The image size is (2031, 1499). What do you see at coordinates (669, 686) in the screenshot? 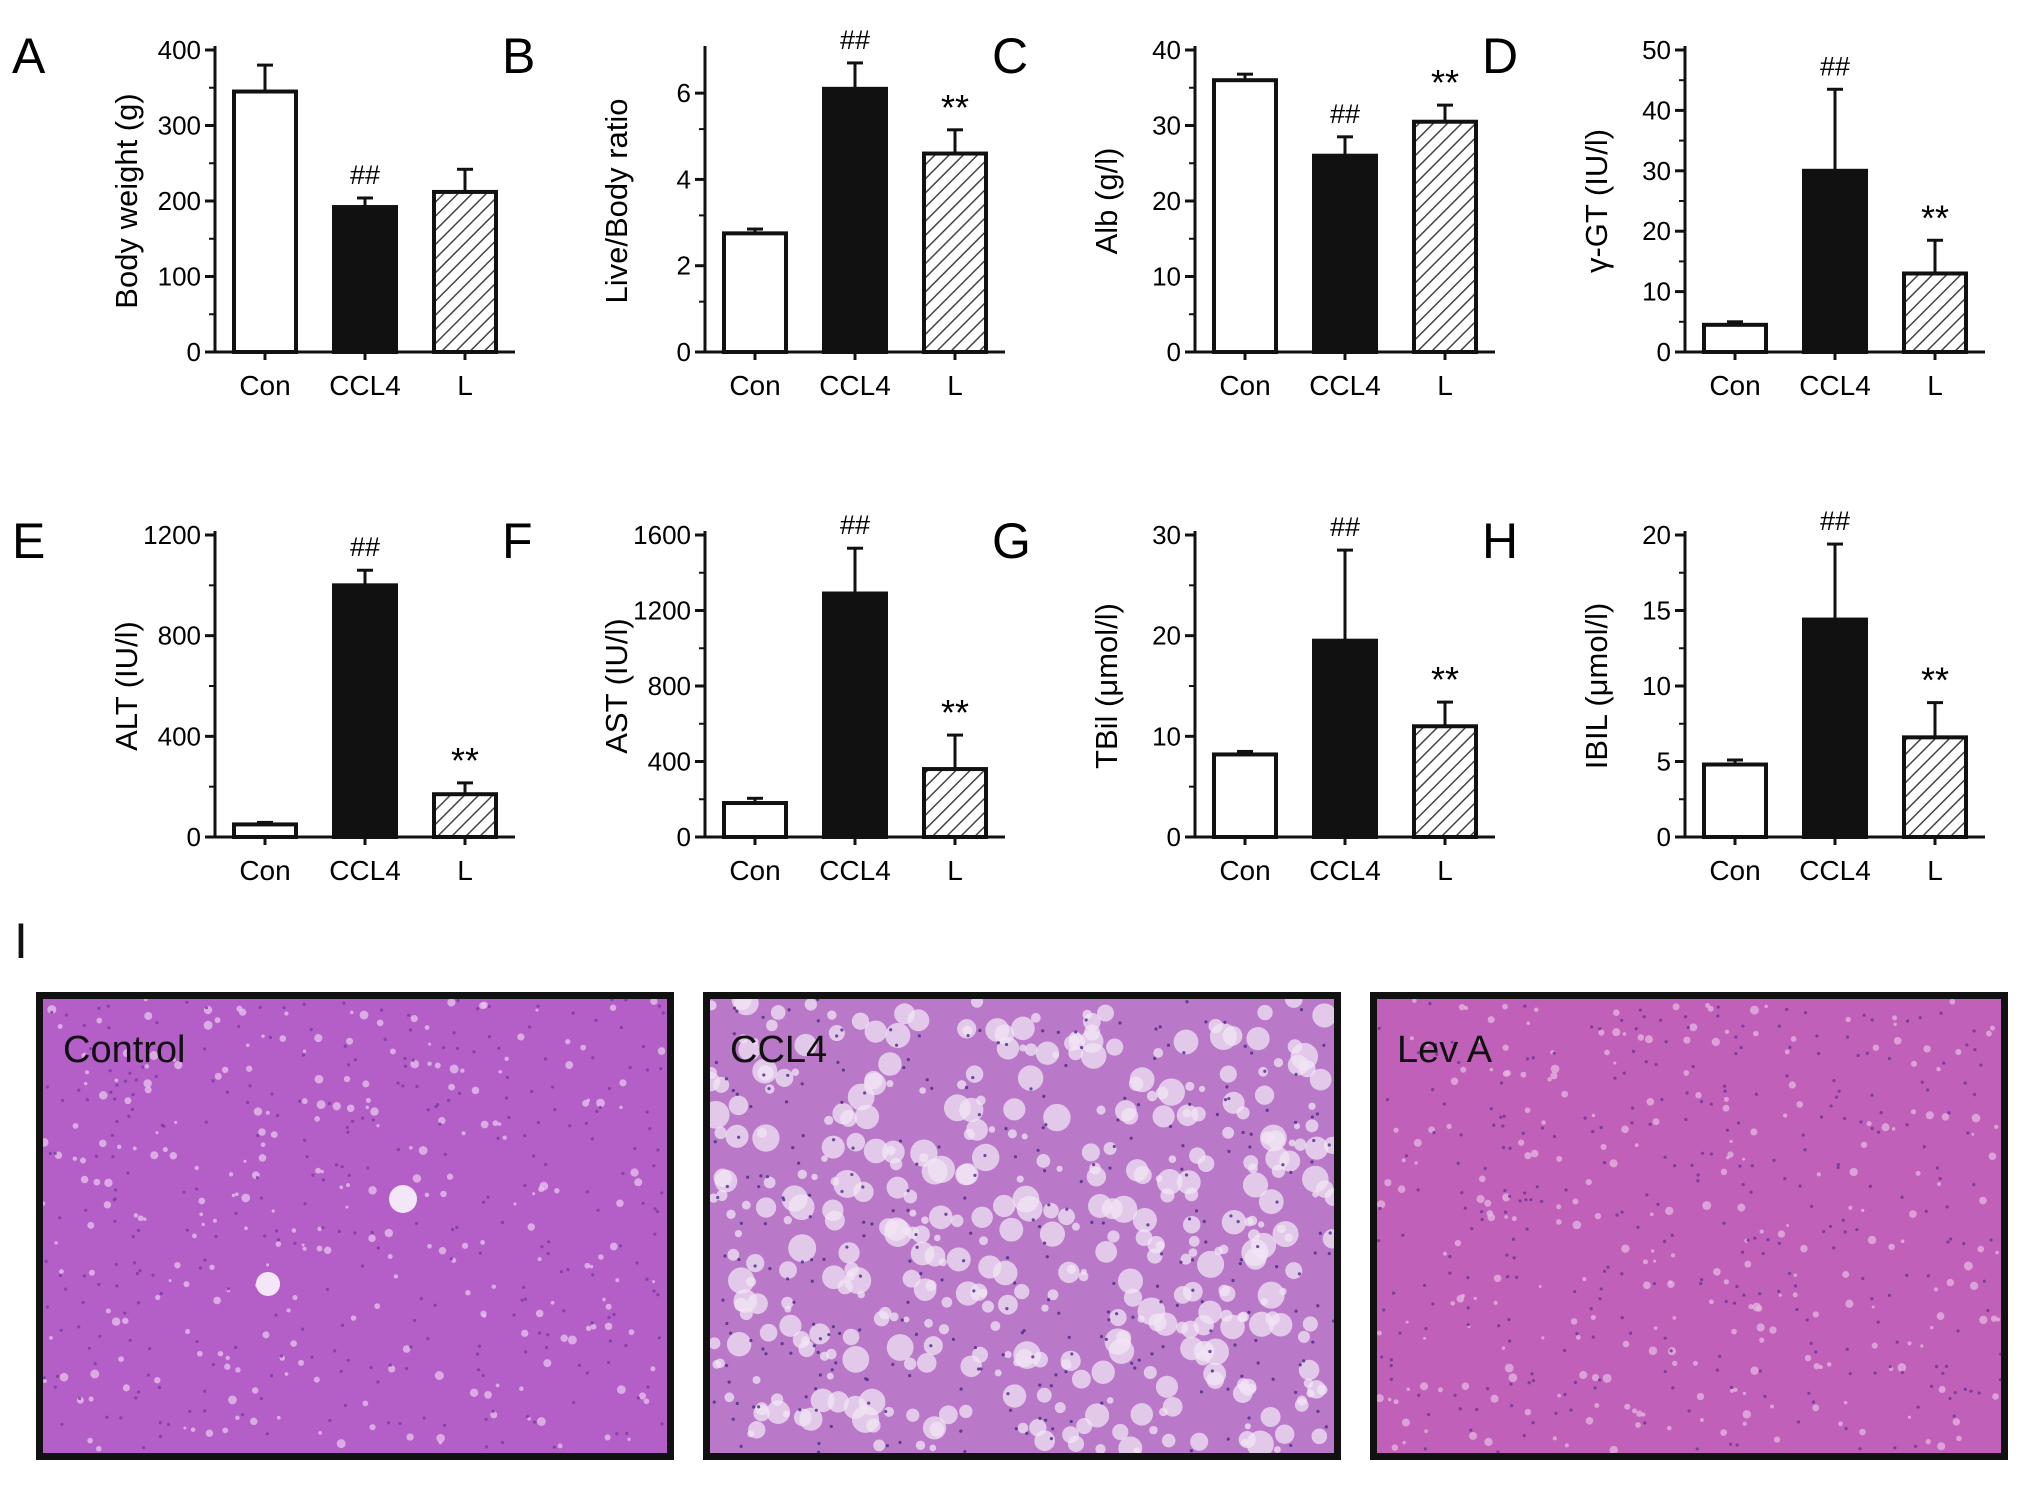
I see `y-tick-label-f: 800` at bounding box center [669, 686].